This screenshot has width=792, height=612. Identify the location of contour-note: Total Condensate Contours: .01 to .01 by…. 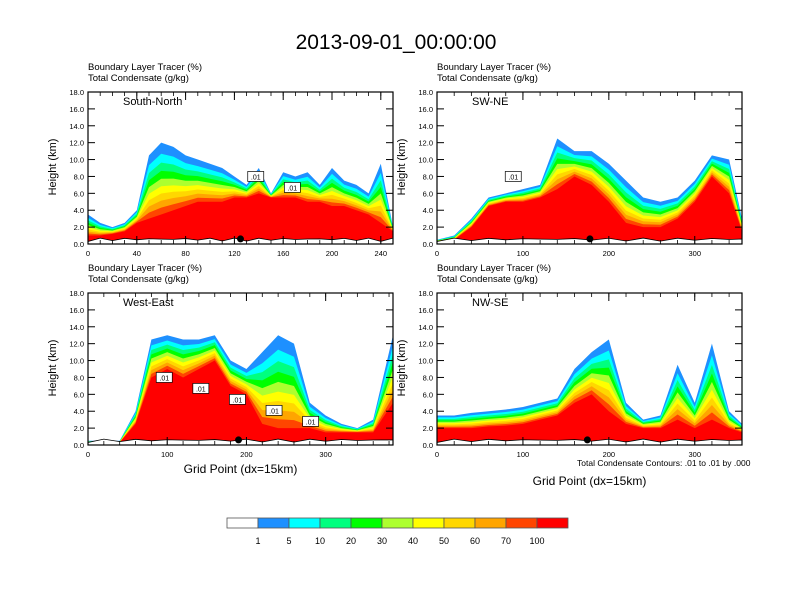
(664, 463).